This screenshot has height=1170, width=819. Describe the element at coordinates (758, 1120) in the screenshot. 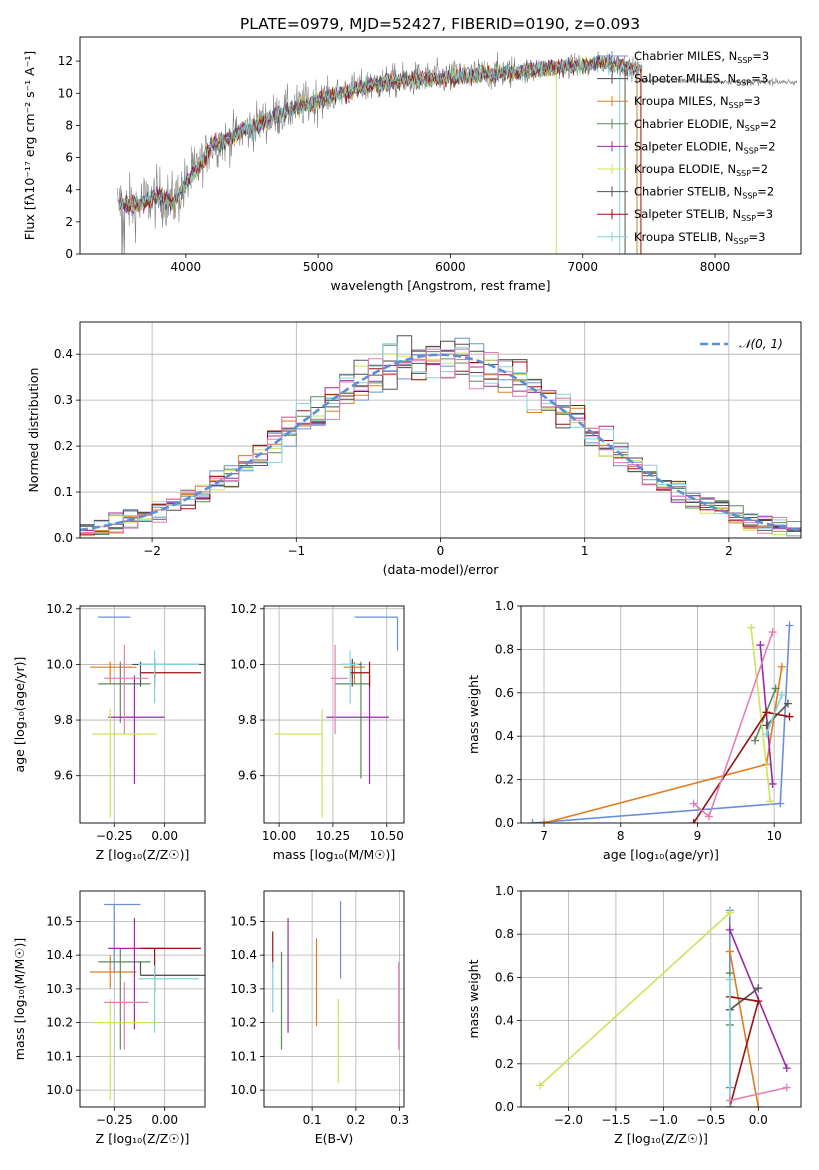

I see `x-tick-label: 0.0` at that location.